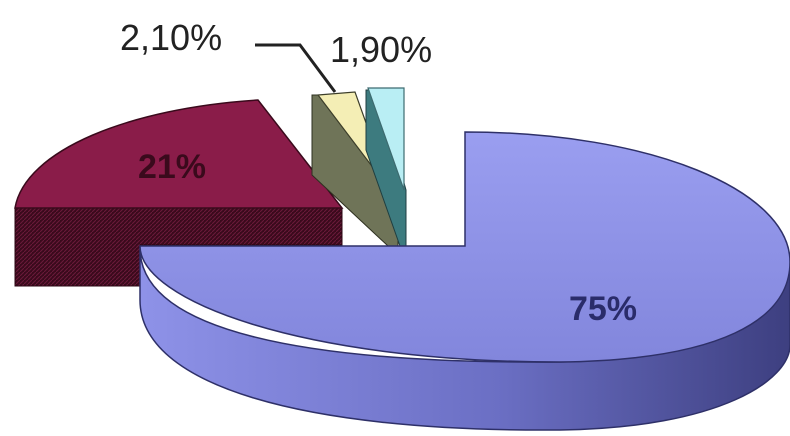  Describe the element at coordinates (603, 309) in the screenshot. I see `slice-75-label: 75%` at that location.